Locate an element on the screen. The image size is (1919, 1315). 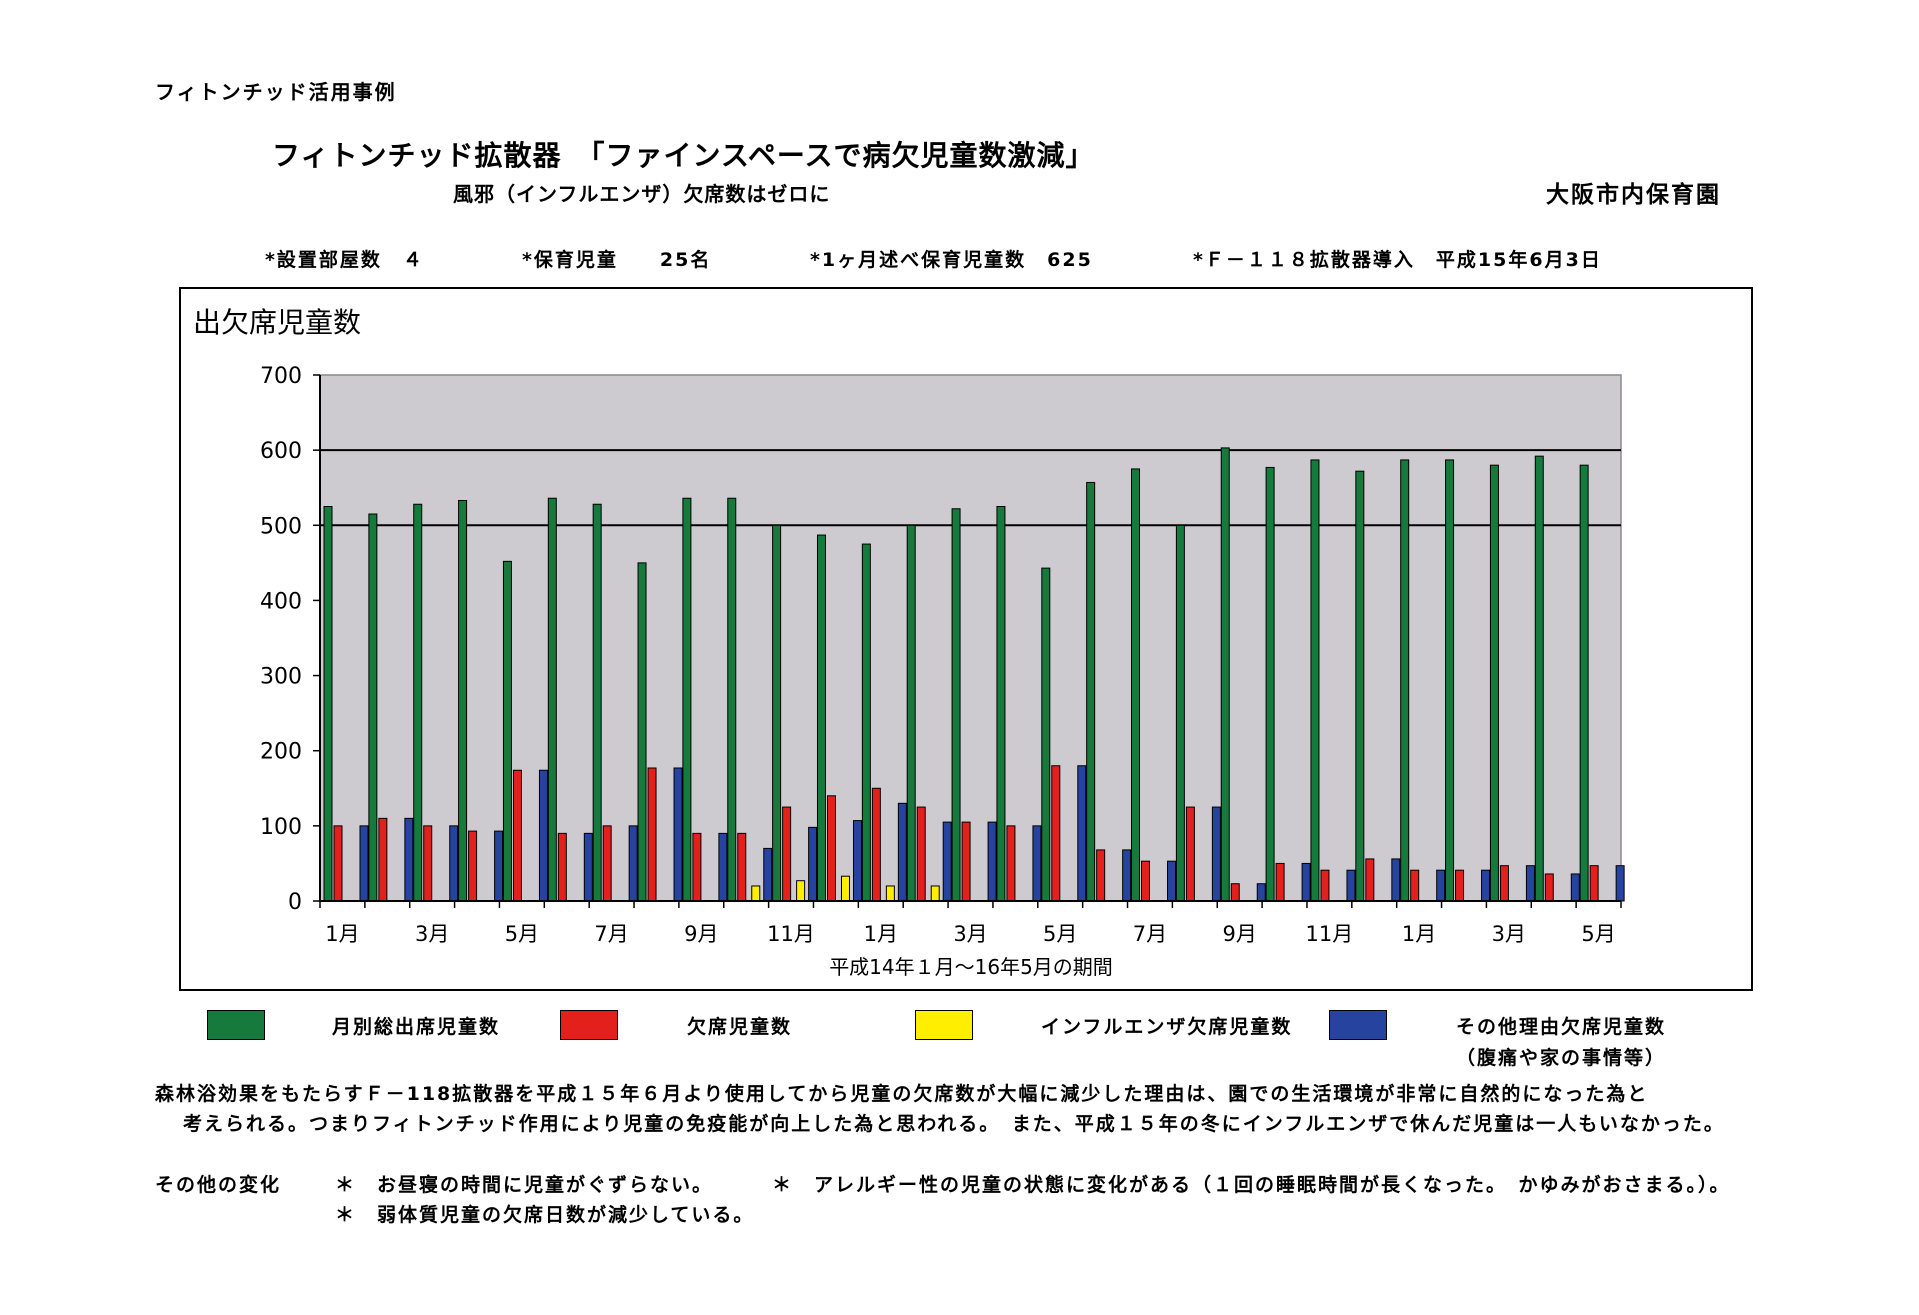
x-tick-label: 11月 is located at coordinates (791, 934).